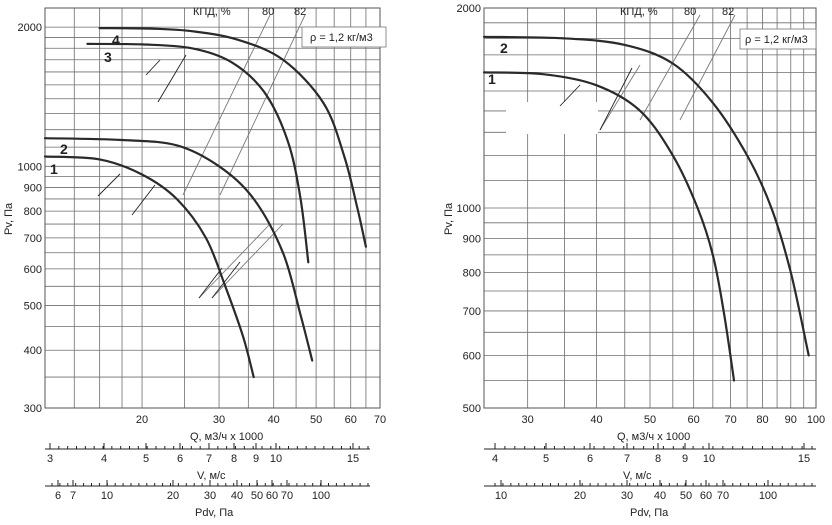 The width and height of the screenshot is (832, 525). What do you see at coordinates (552, 118) in the screenshot?
I see `right-blank-patch` at bounding box center [552, 118].